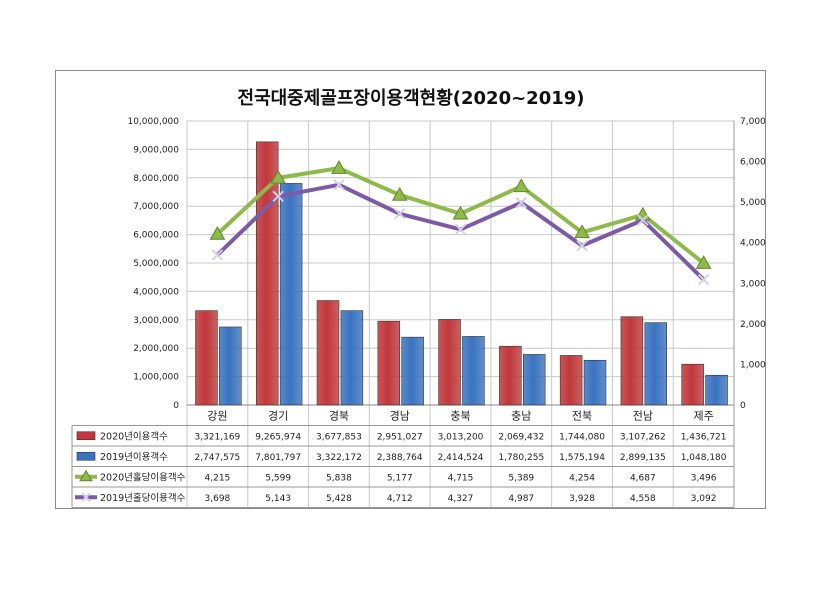 Image resolution: width=835 pixels, height=591 pixels. Describe the element at coordinates (643, 478) in the screenshot. I see `table-cell: 4,687` at that location.